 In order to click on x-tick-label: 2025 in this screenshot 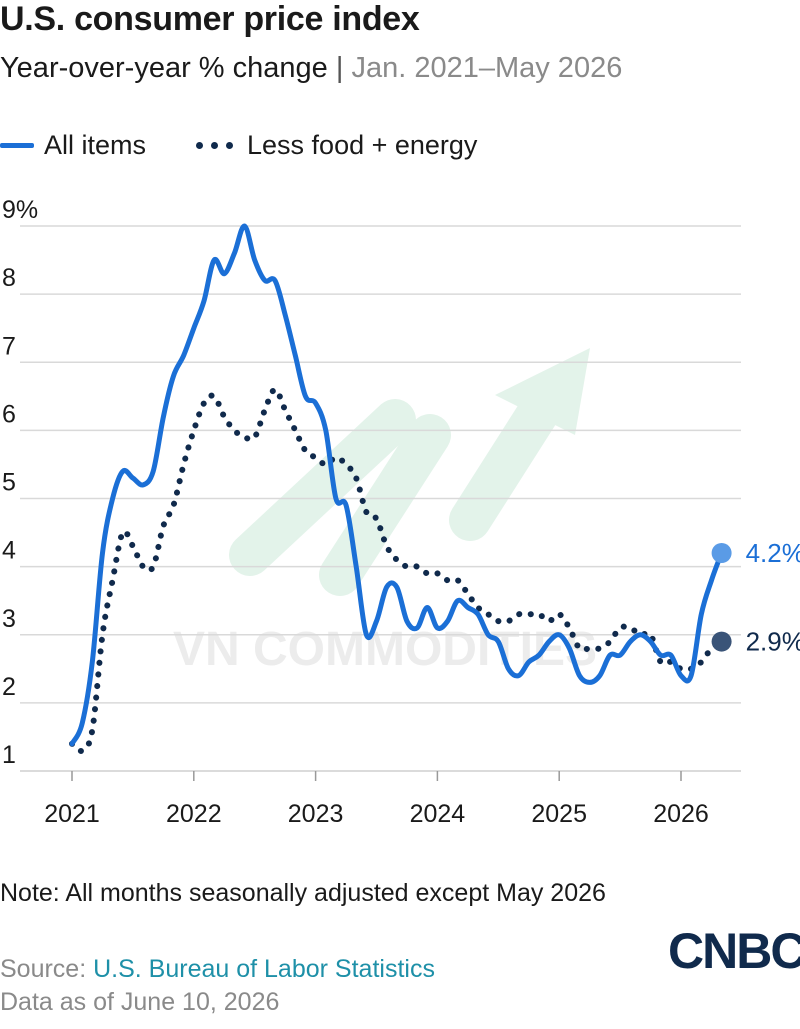, I will do `click(559, 814)`.